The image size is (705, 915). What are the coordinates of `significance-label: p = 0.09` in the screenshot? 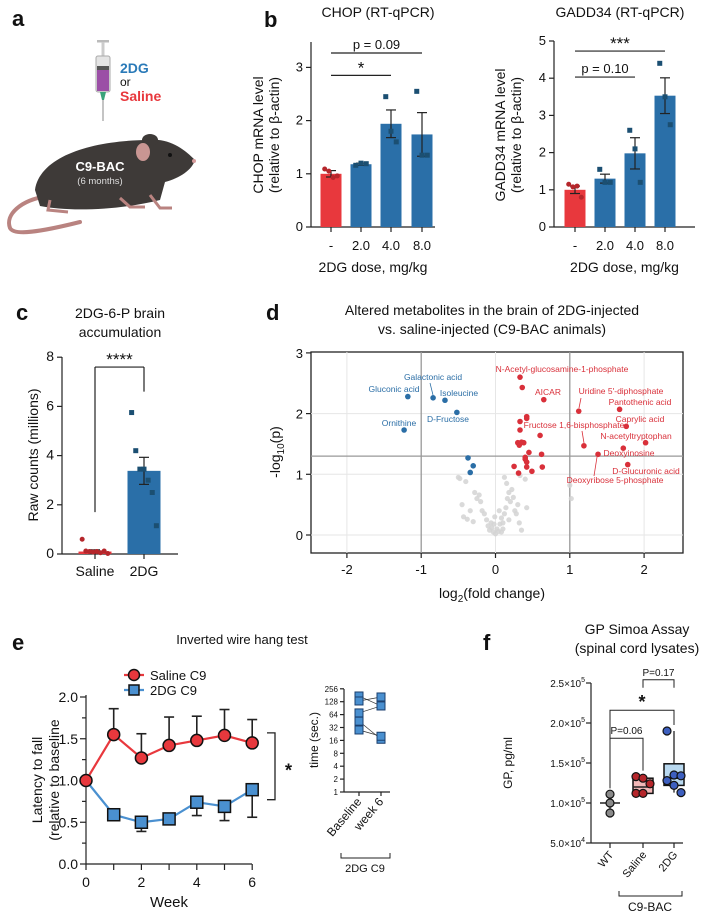 It's located at (376, 44).